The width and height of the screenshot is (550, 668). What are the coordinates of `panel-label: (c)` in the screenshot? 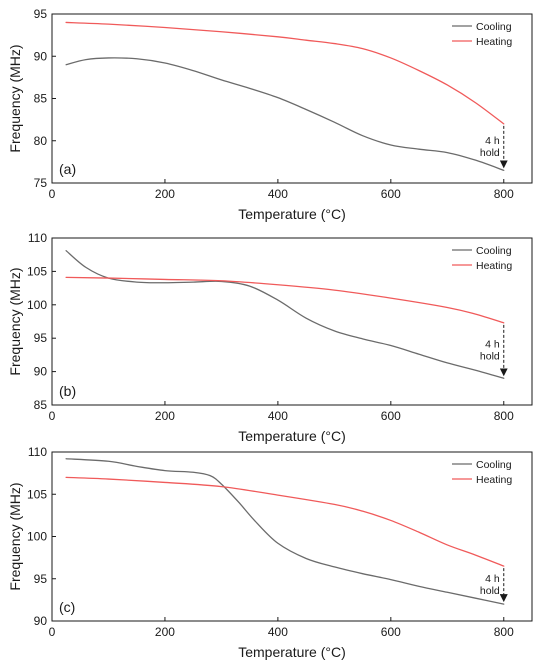 It's located at (67, 607).